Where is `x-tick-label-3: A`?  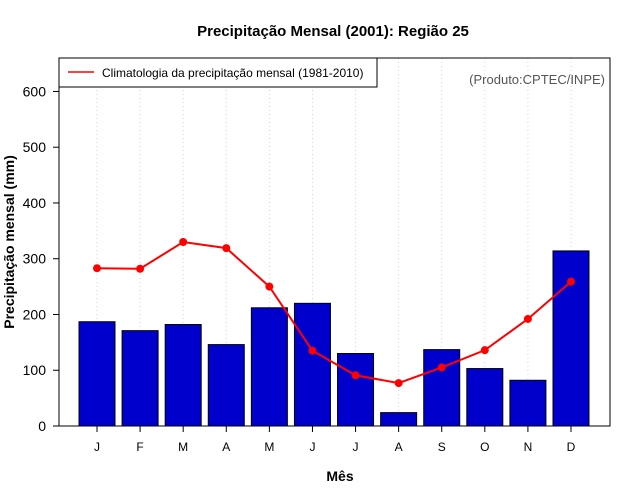 x-tick-label-3: A is located at coordinates (226, 447).